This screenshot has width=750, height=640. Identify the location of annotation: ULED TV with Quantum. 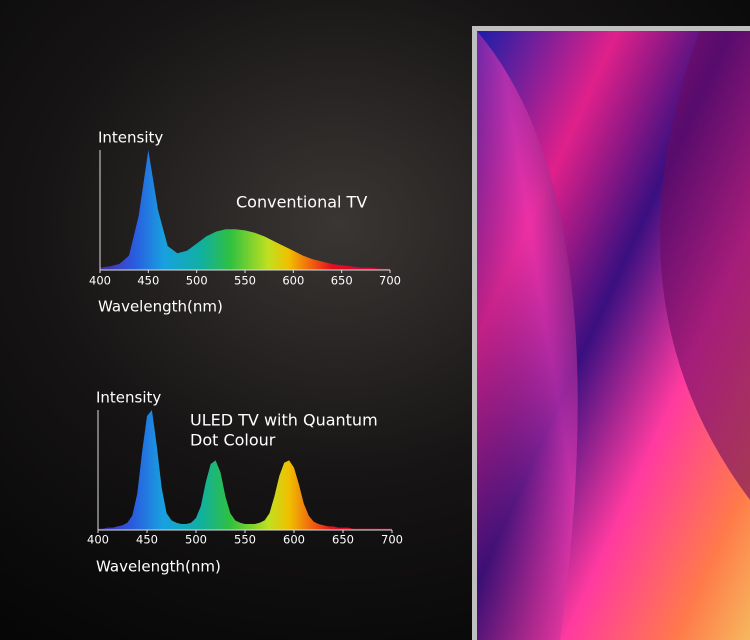
(284, 420).